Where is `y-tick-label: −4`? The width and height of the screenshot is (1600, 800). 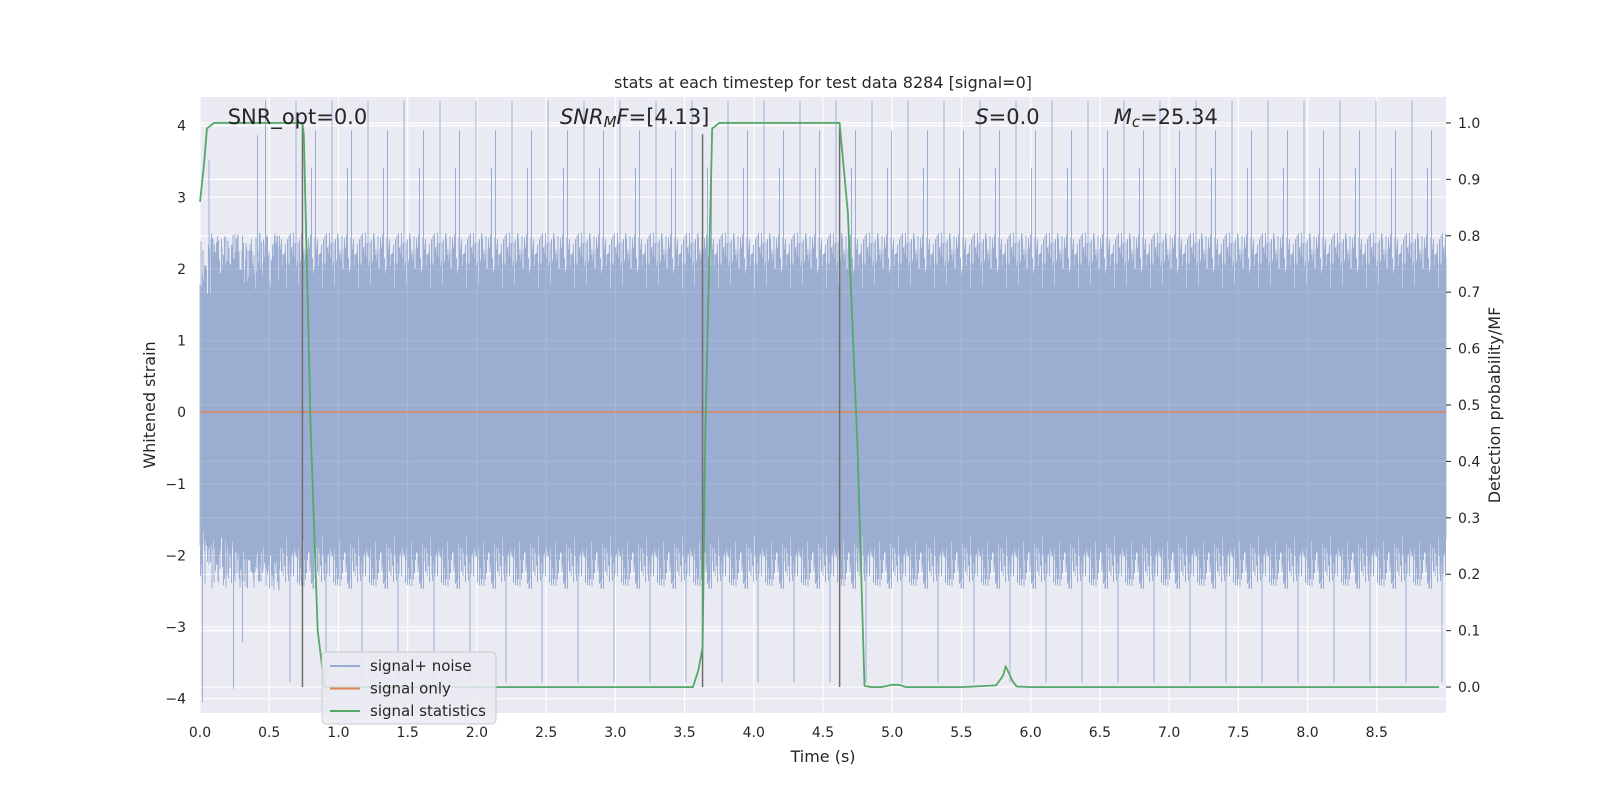
y-tick-label: −4 is located at coordinates (175, 700).